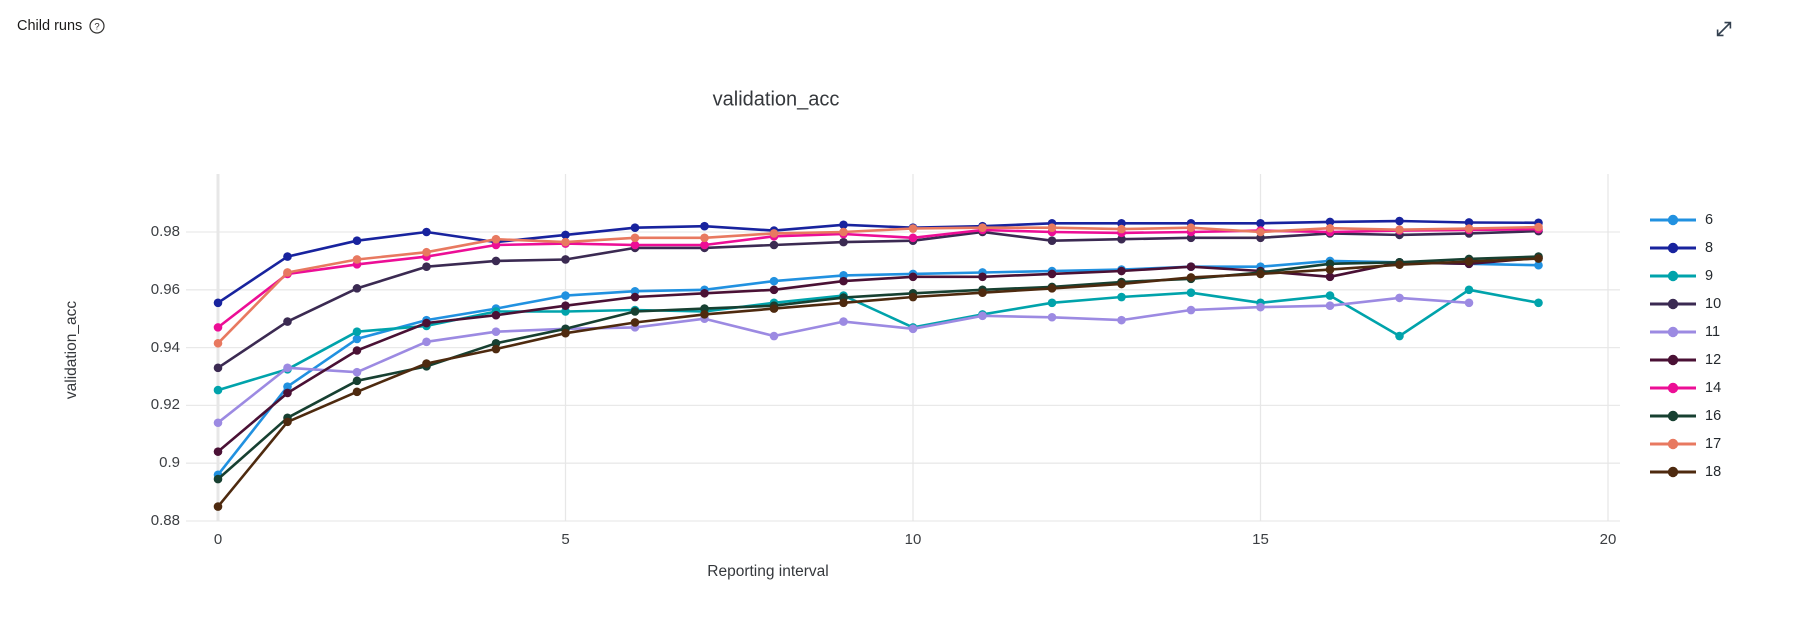  I want to click on panel-title: Child runs, so click(50, 26).